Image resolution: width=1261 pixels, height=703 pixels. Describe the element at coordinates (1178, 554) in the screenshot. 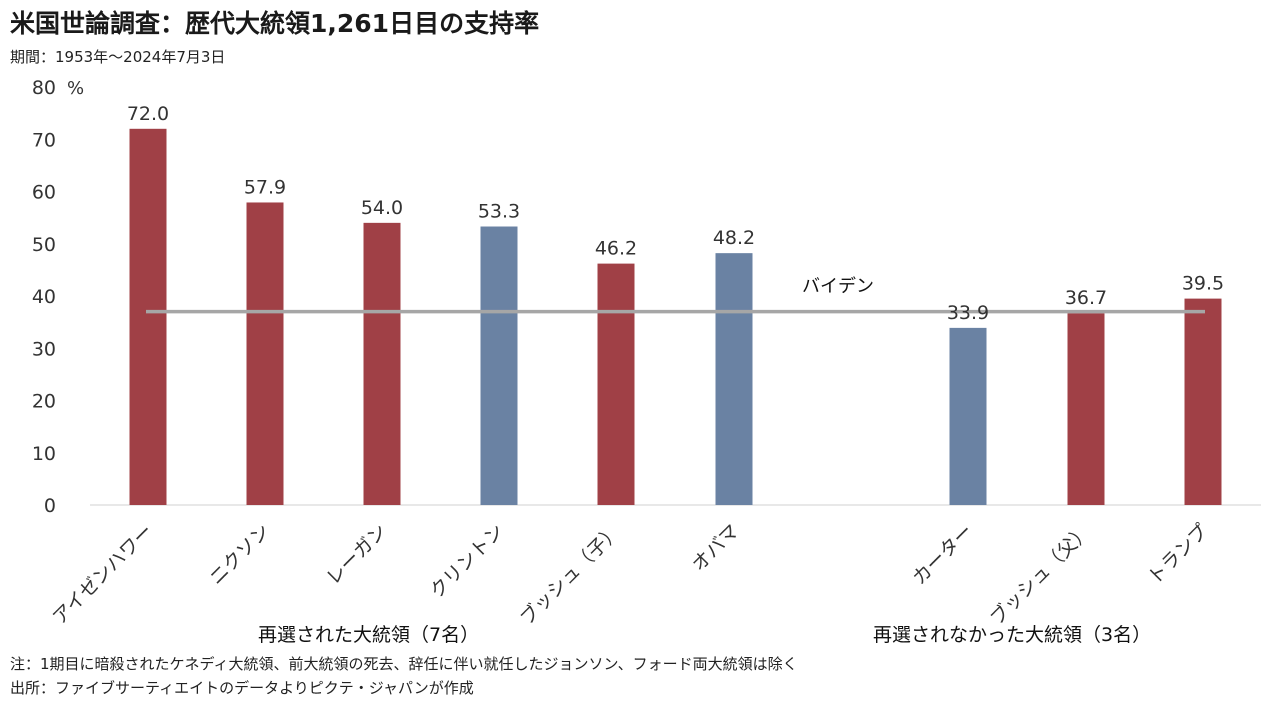

I see `x-category-label: トランプ` at that location.